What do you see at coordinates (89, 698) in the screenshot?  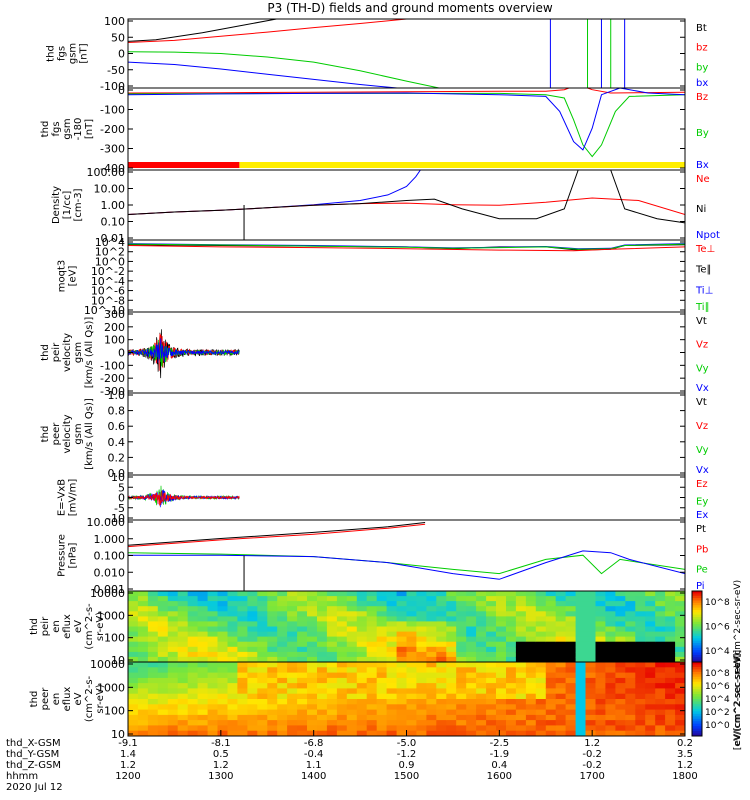 I see `y-axis-label: (cm^2-s-` at bounding box center [89, 698].